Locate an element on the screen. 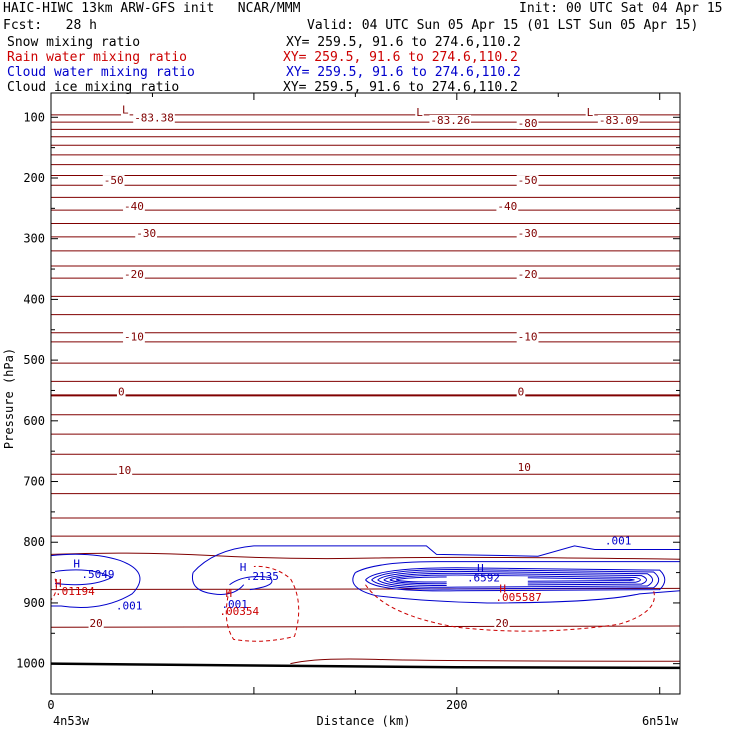 The width and height of the screenshot is (740, 740). x-tick-label: 200 is located at coordinates (457, 705).